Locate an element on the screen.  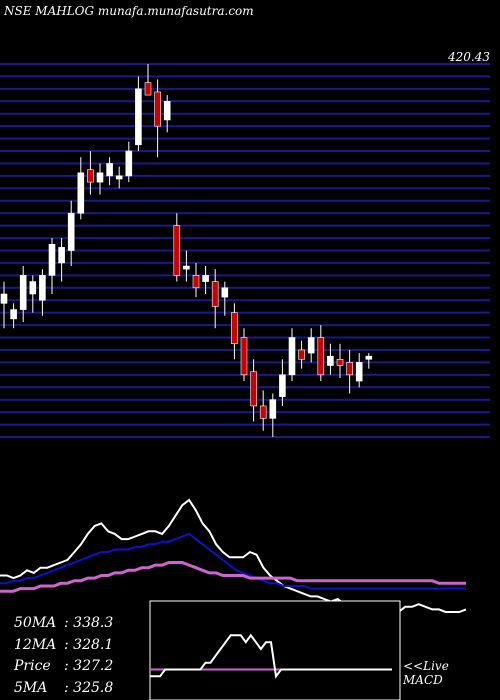
ema_slow-line is located at coordinates (233, 561).